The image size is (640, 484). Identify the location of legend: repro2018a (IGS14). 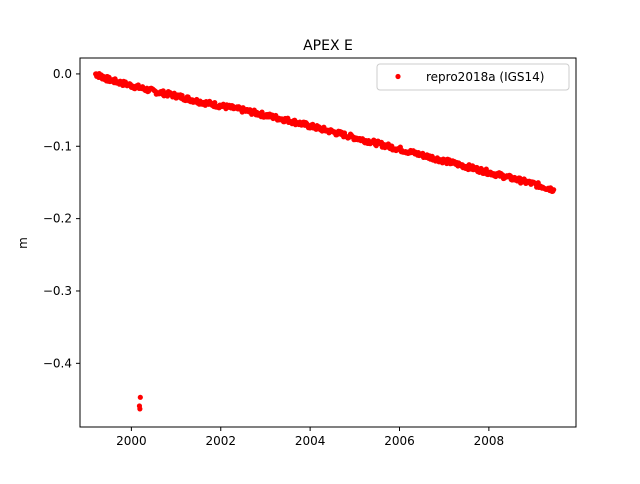
(473, 77).